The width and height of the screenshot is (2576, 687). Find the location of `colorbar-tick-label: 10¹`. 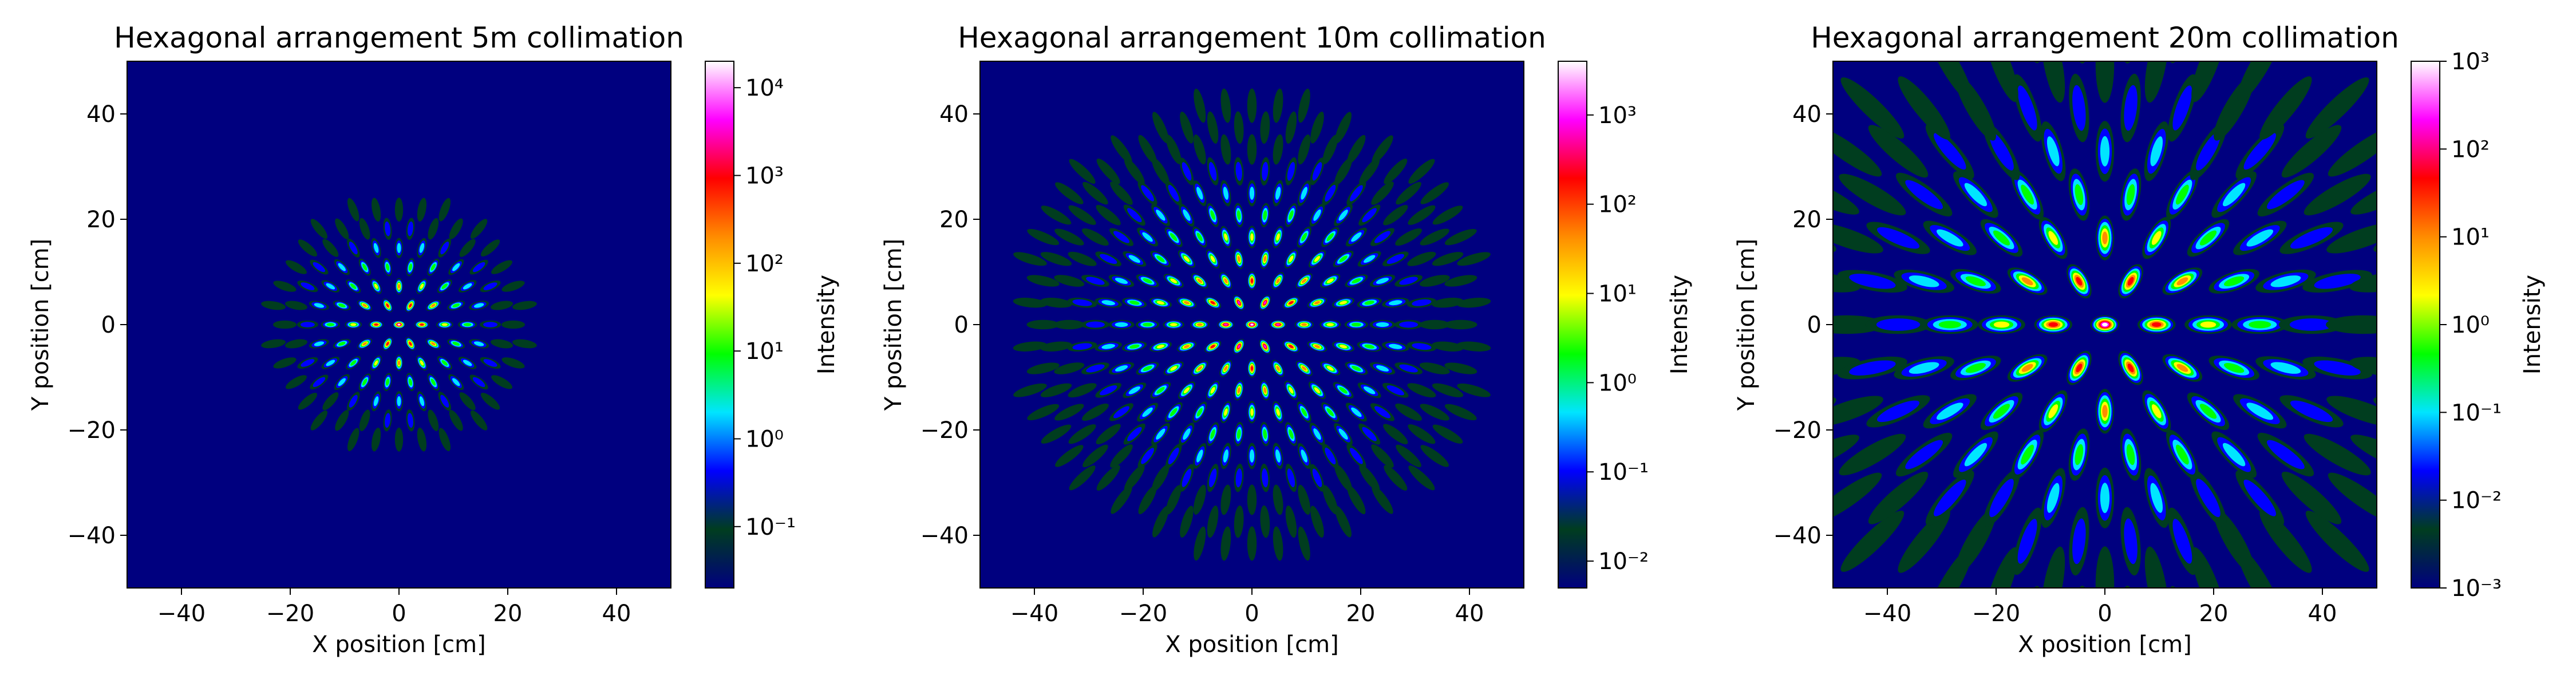

colorbar-tick-label: 10¹ is located at coordinates (1617, 294).